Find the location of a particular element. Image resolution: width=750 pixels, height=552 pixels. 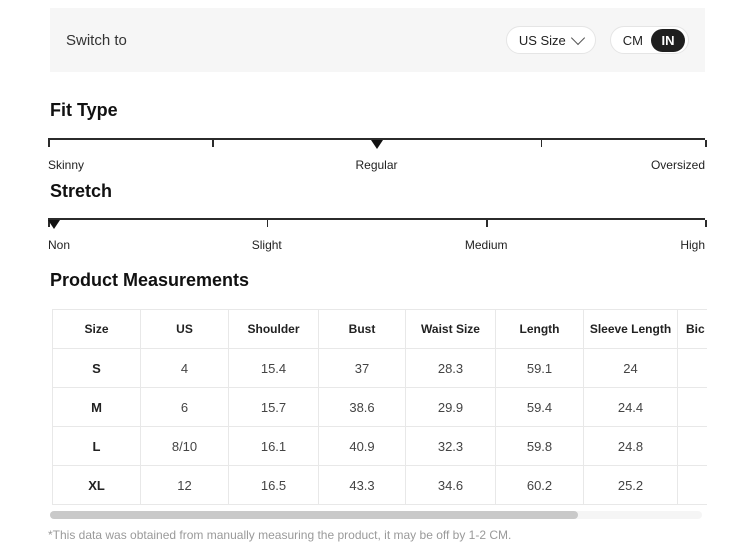

column-header: Bic is located at coordinates (692, 329).